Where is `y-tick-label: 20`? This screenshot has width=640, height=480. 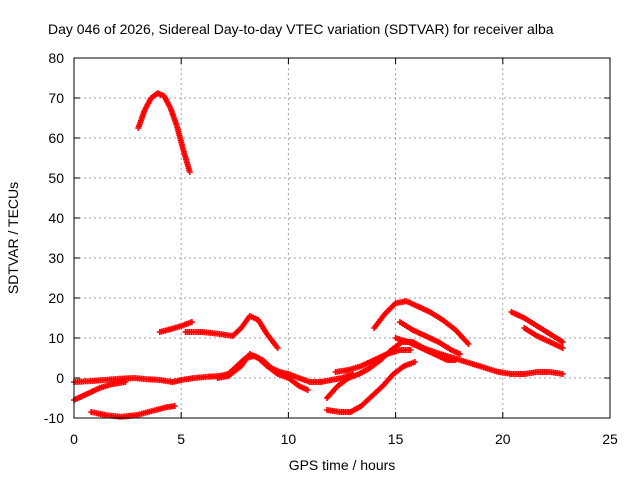 y-tick-label: 20 is located at coordinates (56, 298).